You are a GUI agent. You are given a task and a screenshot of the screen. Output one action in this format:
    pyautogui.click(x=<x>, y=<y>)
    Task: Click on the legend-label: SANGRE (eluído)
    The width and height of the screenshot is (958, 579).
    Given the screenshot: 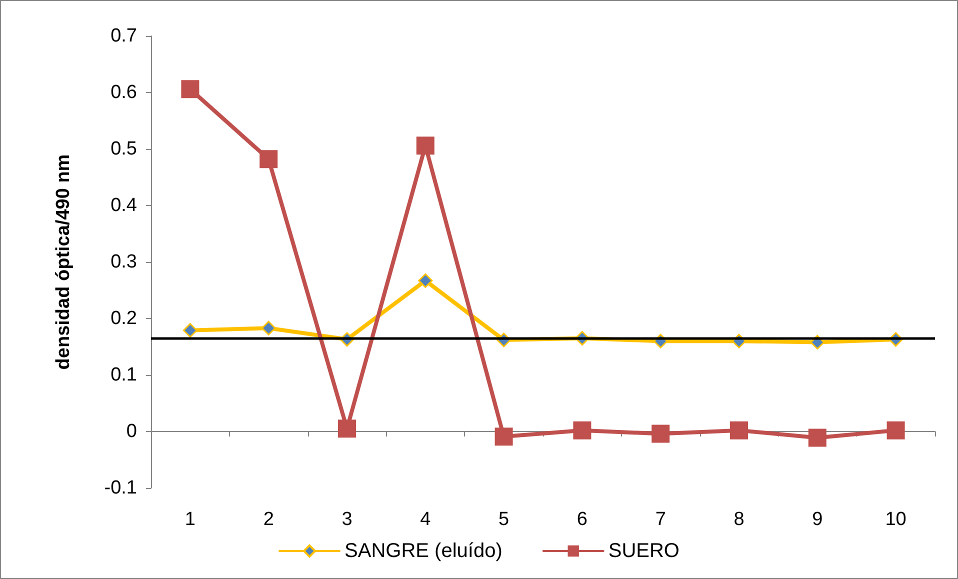 What is the action you would take?
    pyautogui.click(x=423, y=551)
    